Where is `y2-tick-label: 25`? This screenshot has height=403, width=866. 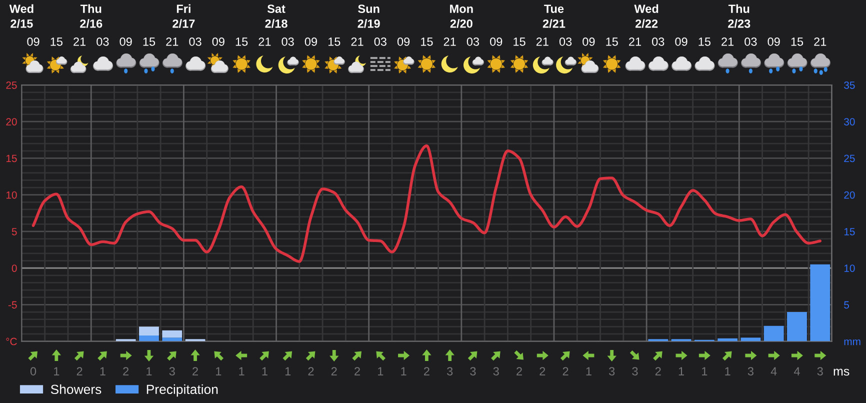 y2-tick-label: 25 is located at coordinates (849, 158).